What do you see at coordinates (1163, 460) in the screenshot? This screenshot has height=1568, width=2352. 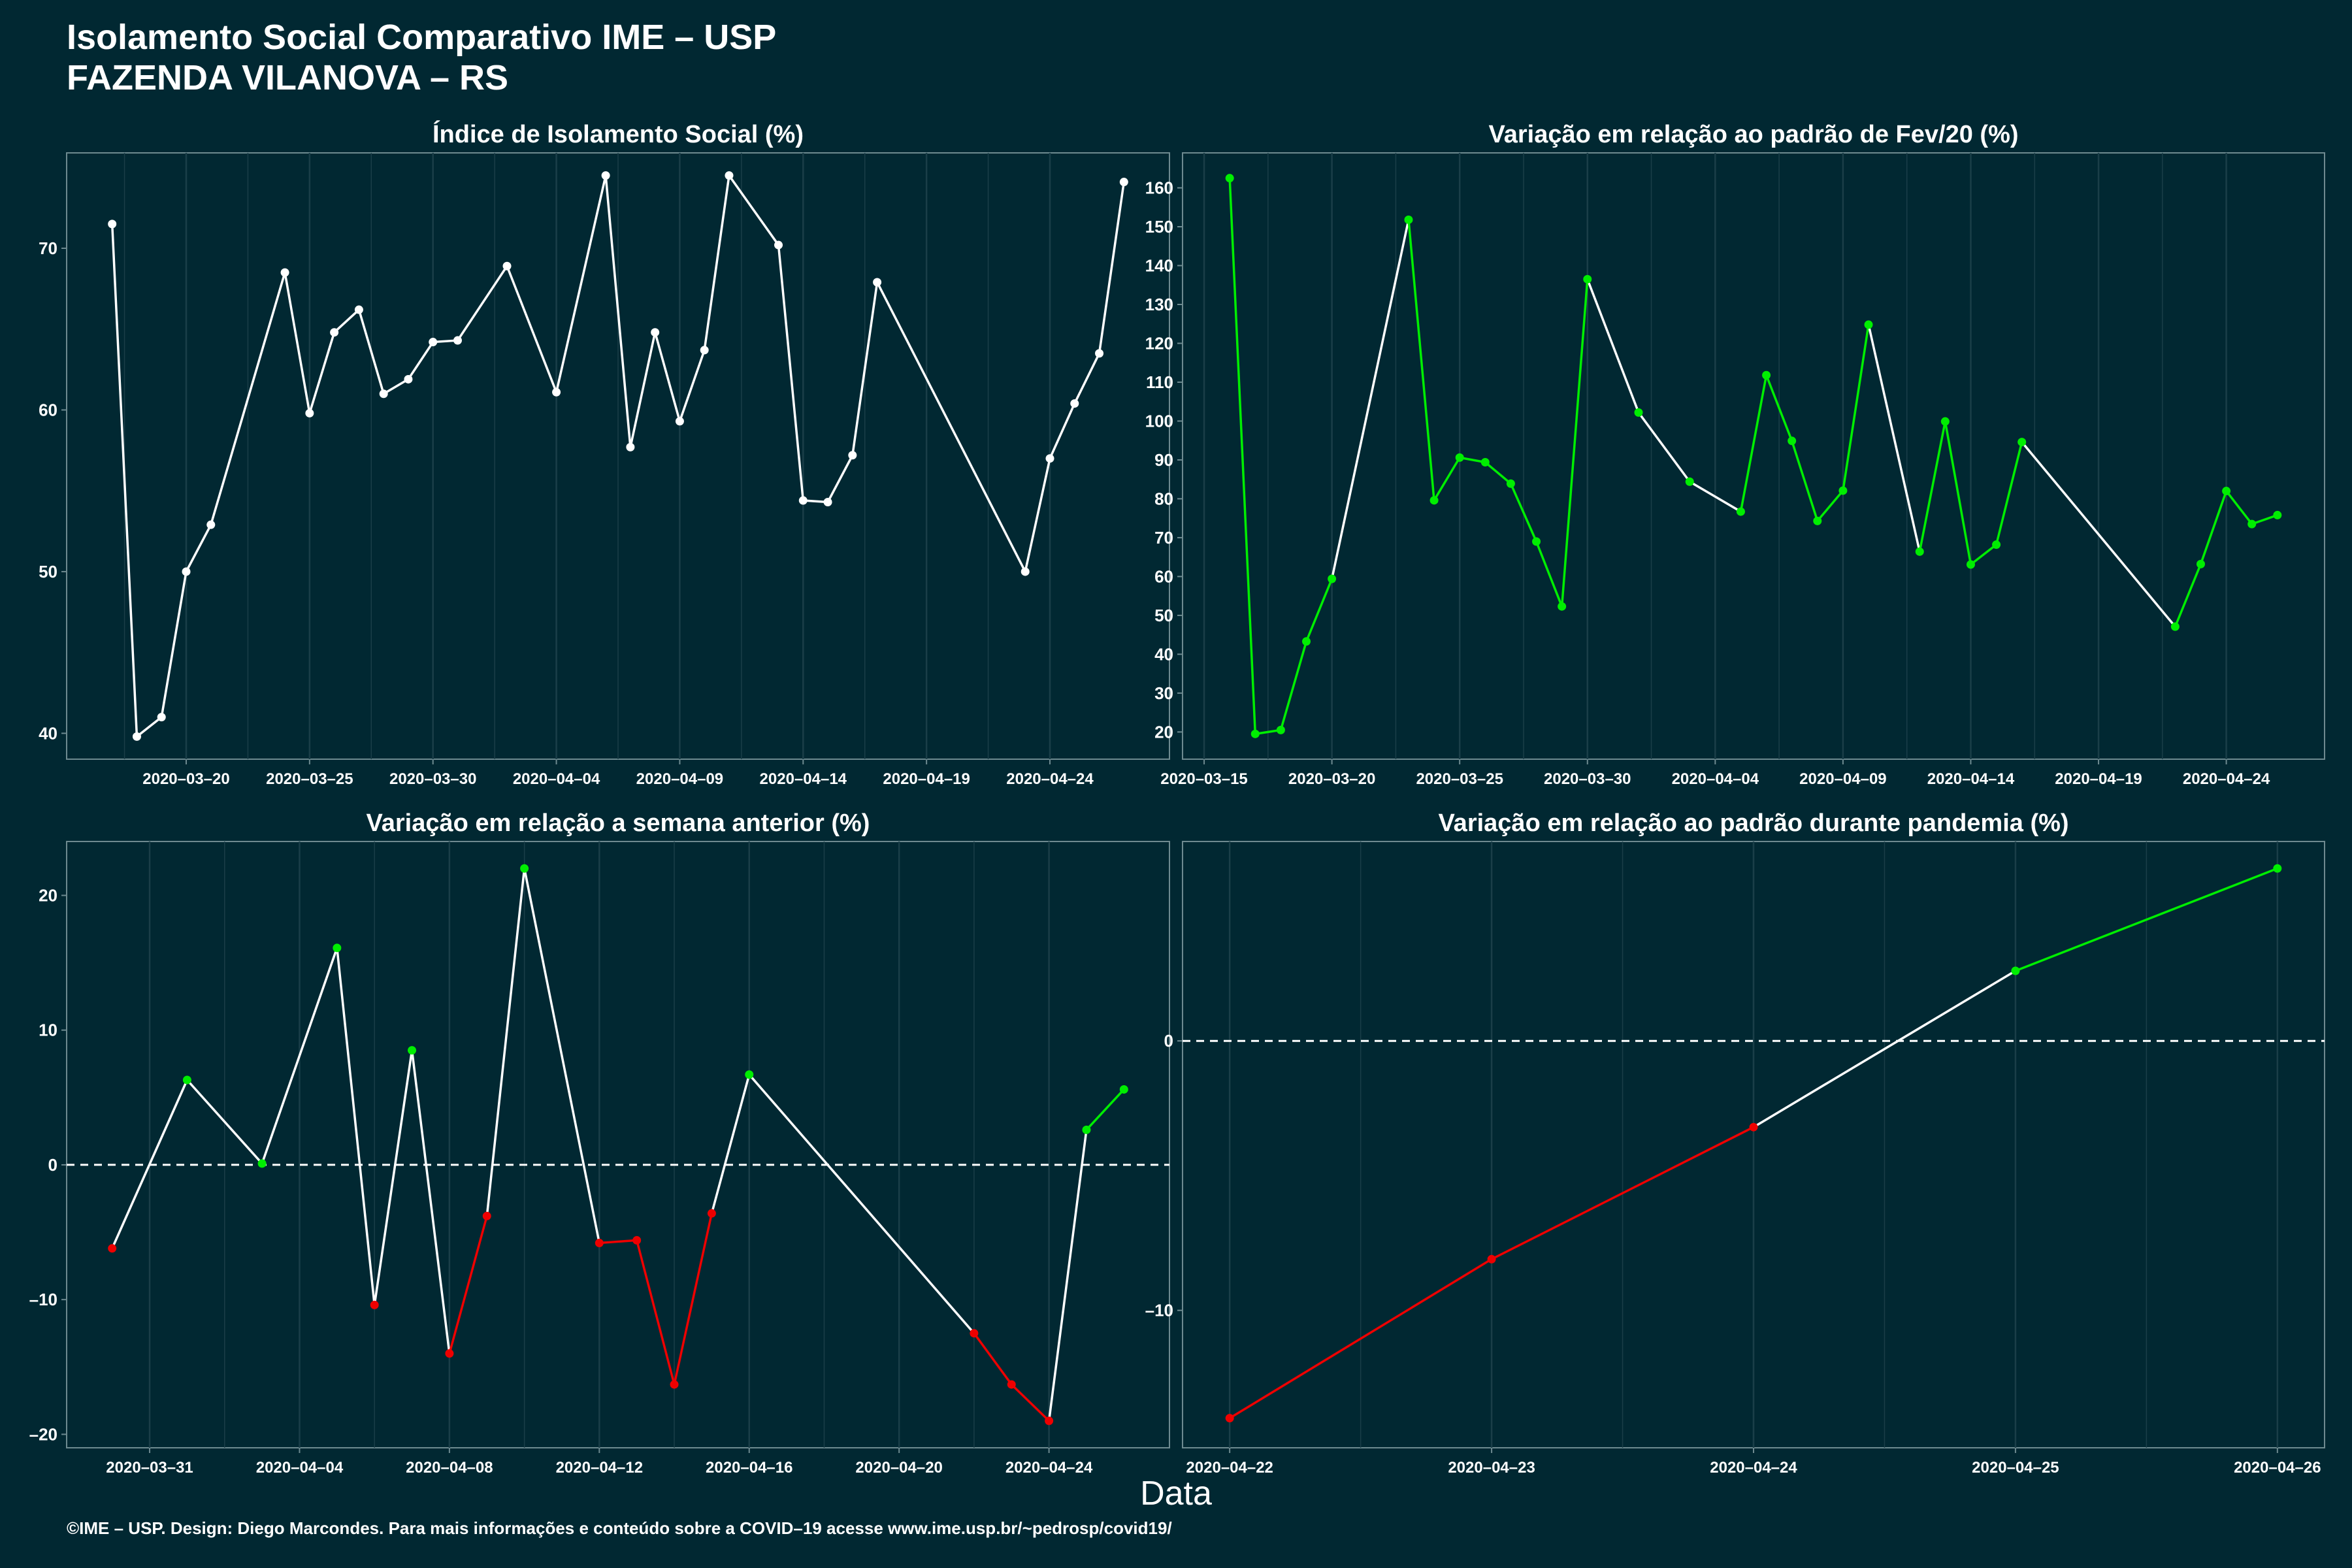 I see `y-tick-label: 90` at bounding box center [1163, 460].